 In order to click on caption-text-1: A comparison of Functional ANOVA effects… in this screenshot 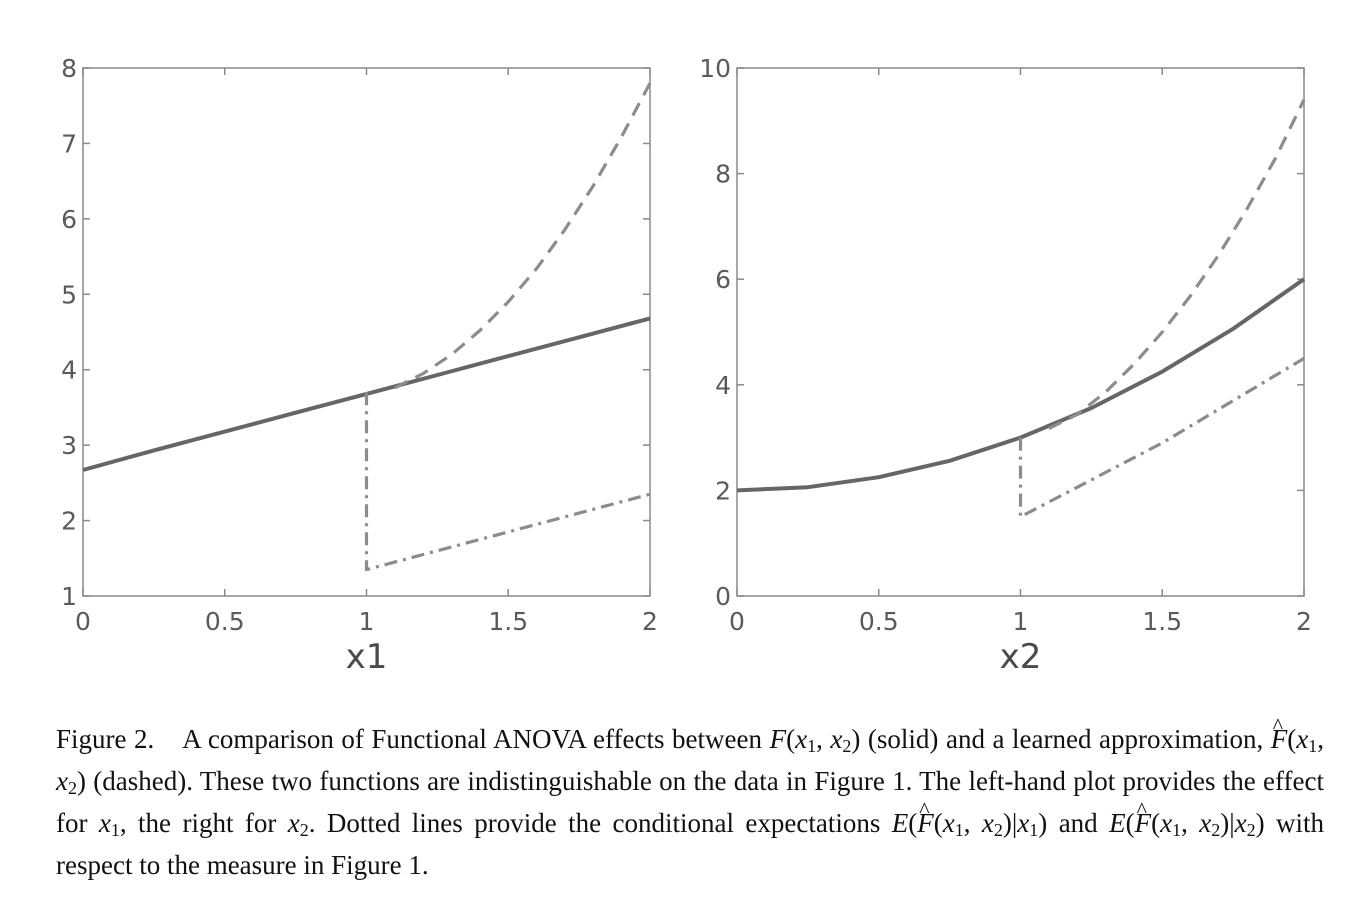, I will do `click(472, 739)`.